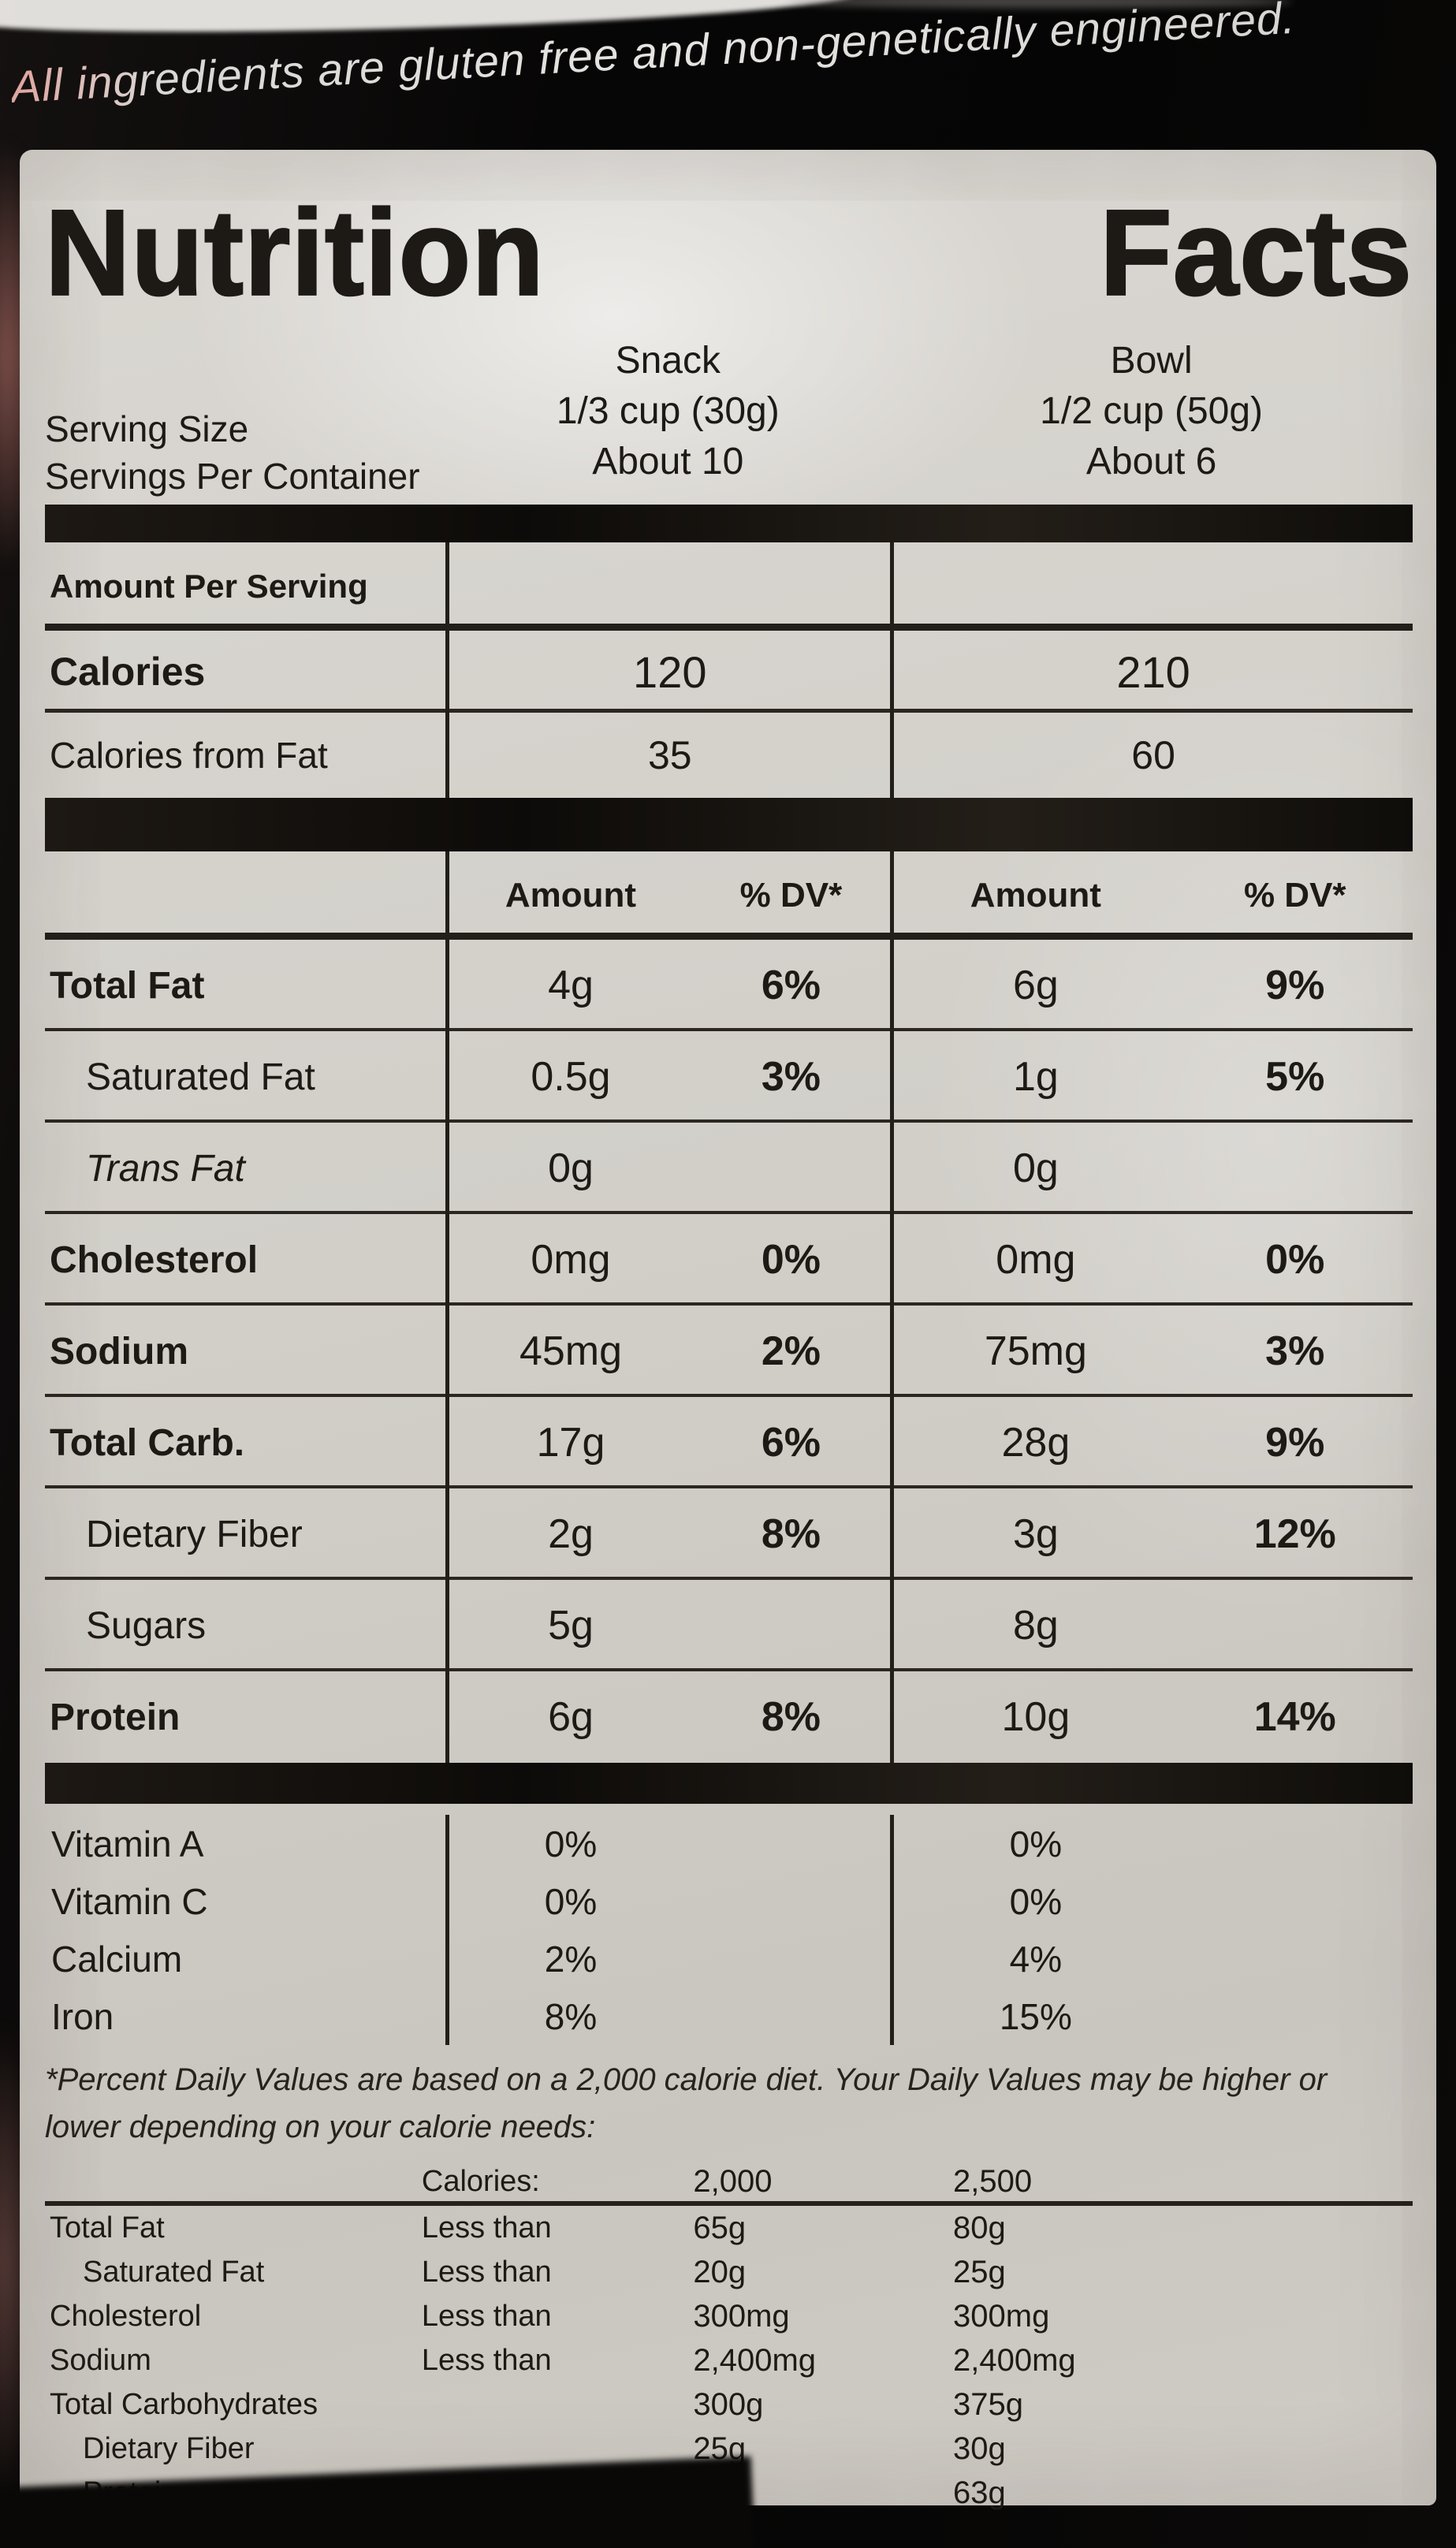 Image resolution: width=1456 pixels, height=2548 pixels. I want to click on dv-2000-value: 2,400mg, so click(755, 2360).